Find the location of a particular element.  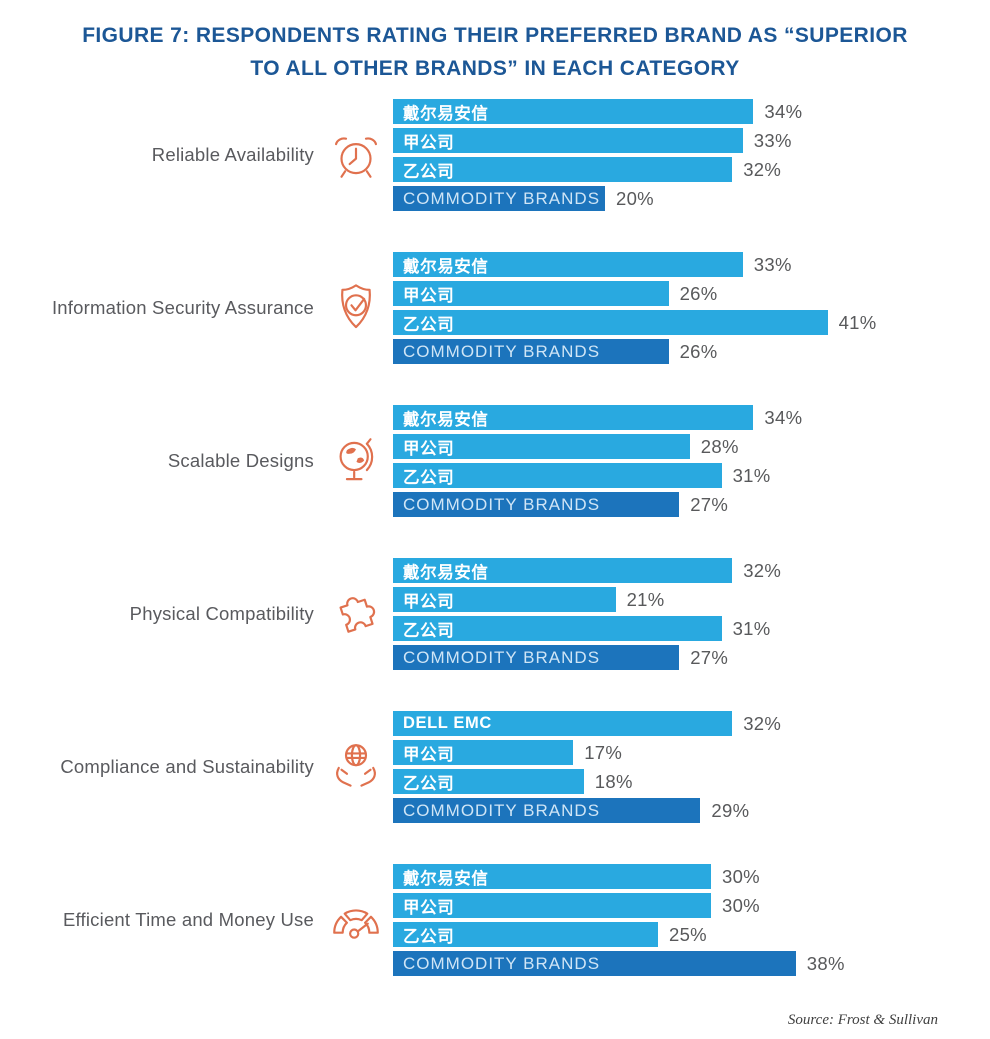

bar-row: DELL EMC 32% is located at coordinates (691, 724).